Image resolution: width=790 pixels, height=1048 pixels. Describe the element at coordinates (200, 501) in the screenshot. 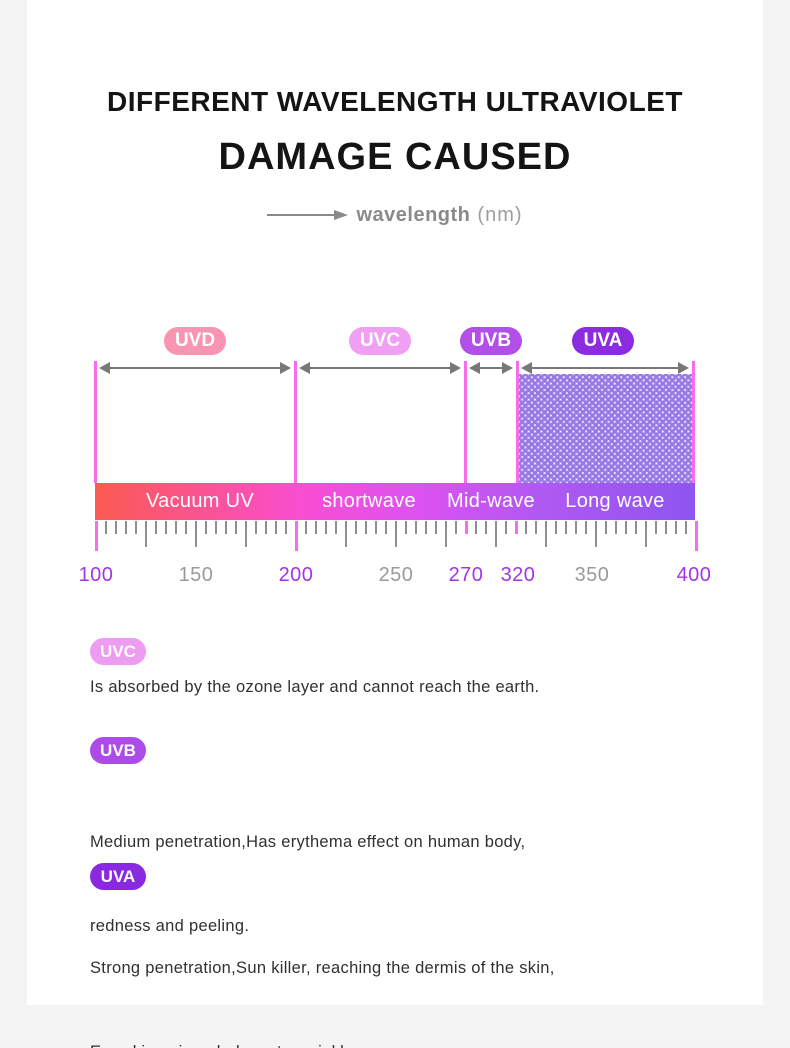

I see `bar-label-vacuum-uv: Vacuum UV` at that location.